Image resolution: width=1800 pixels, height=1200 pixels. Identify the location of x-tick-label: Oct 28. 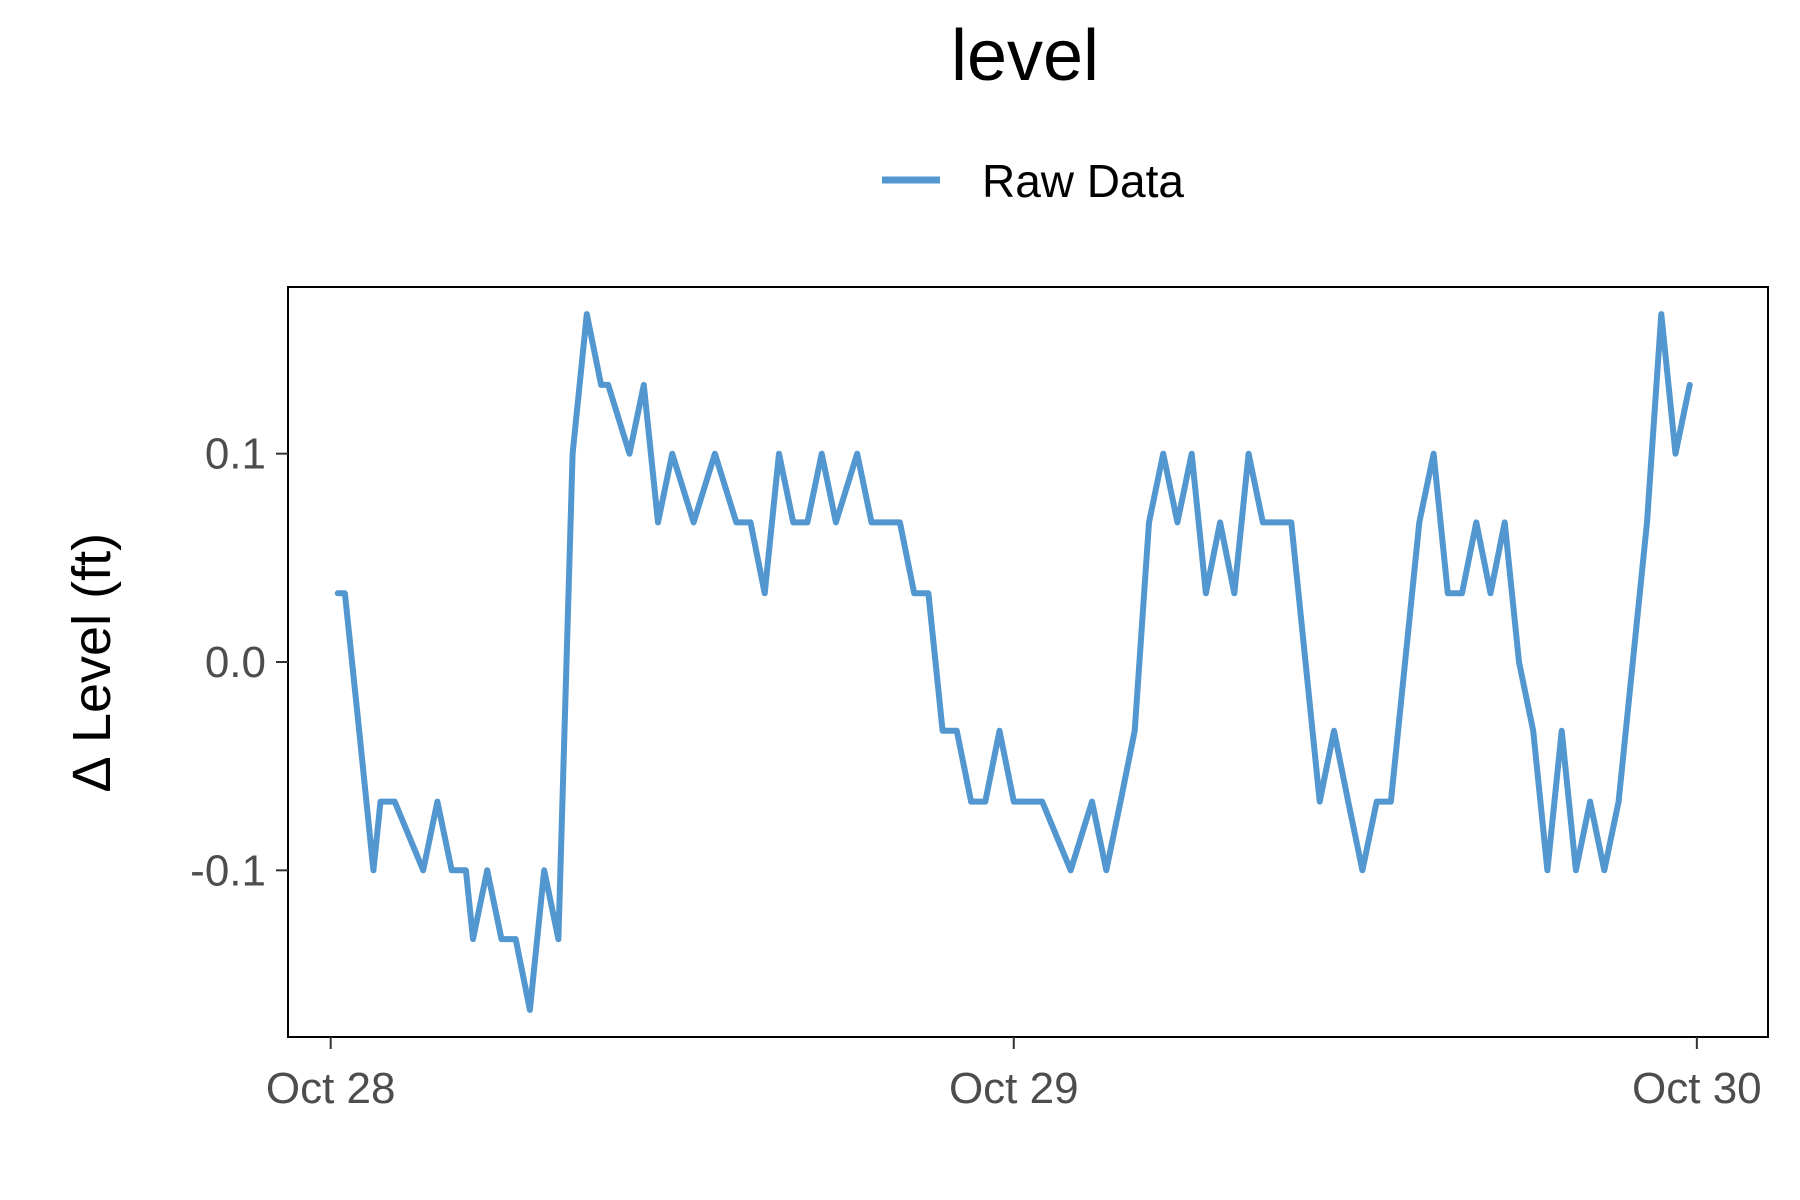
(331, 1088).